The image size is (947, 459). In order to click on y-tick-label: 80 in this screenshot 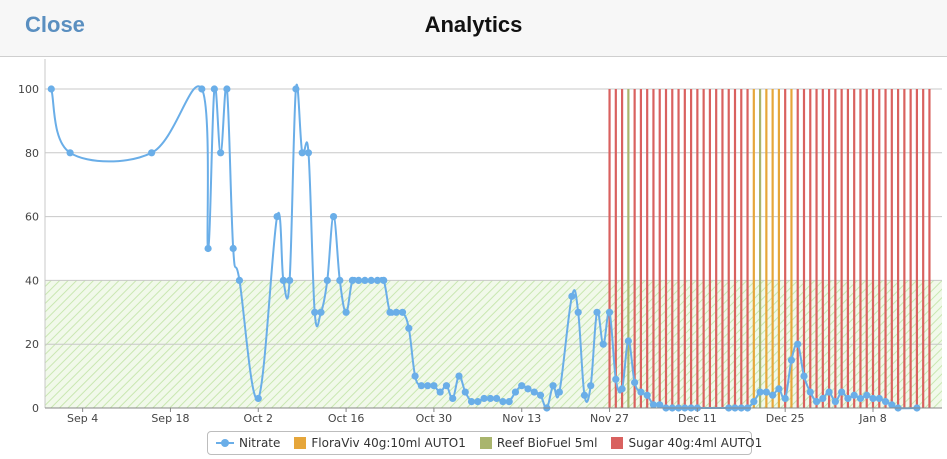, I will do `click(32, 153)`.